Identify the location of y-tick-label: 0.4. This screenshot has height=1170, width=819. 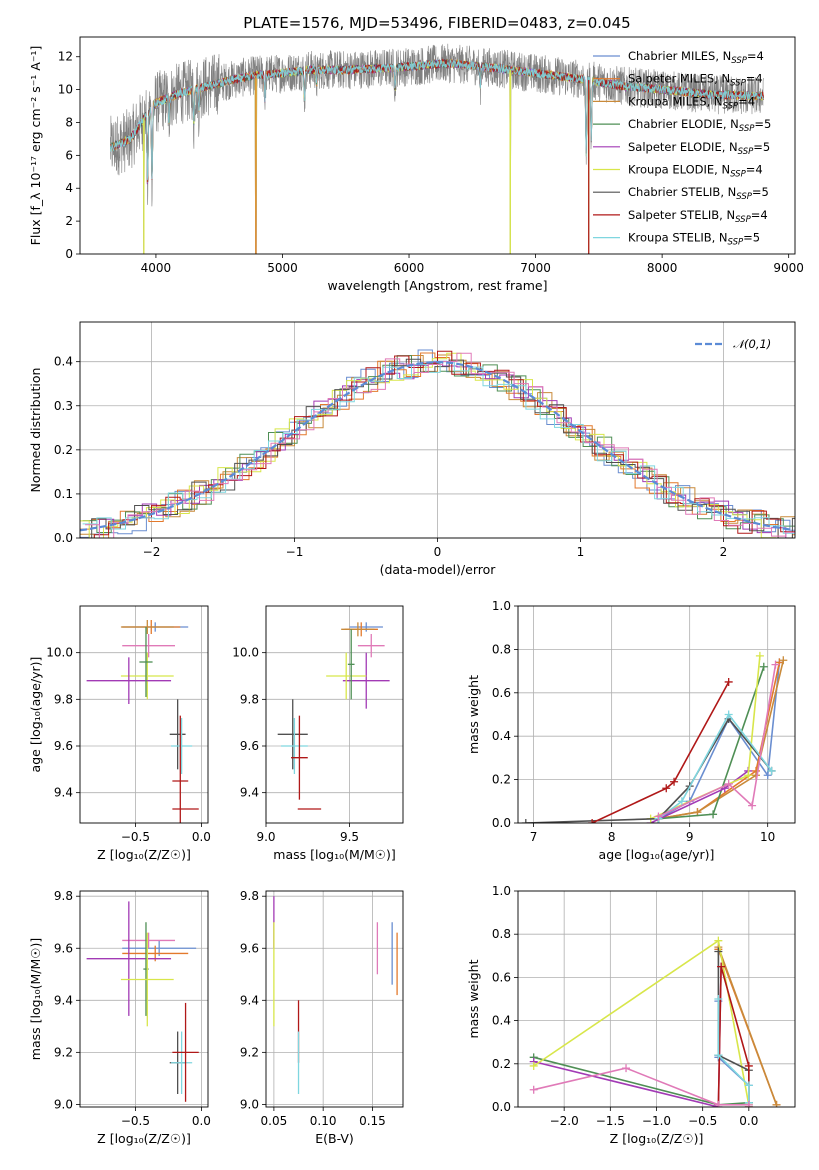
(501, 736).